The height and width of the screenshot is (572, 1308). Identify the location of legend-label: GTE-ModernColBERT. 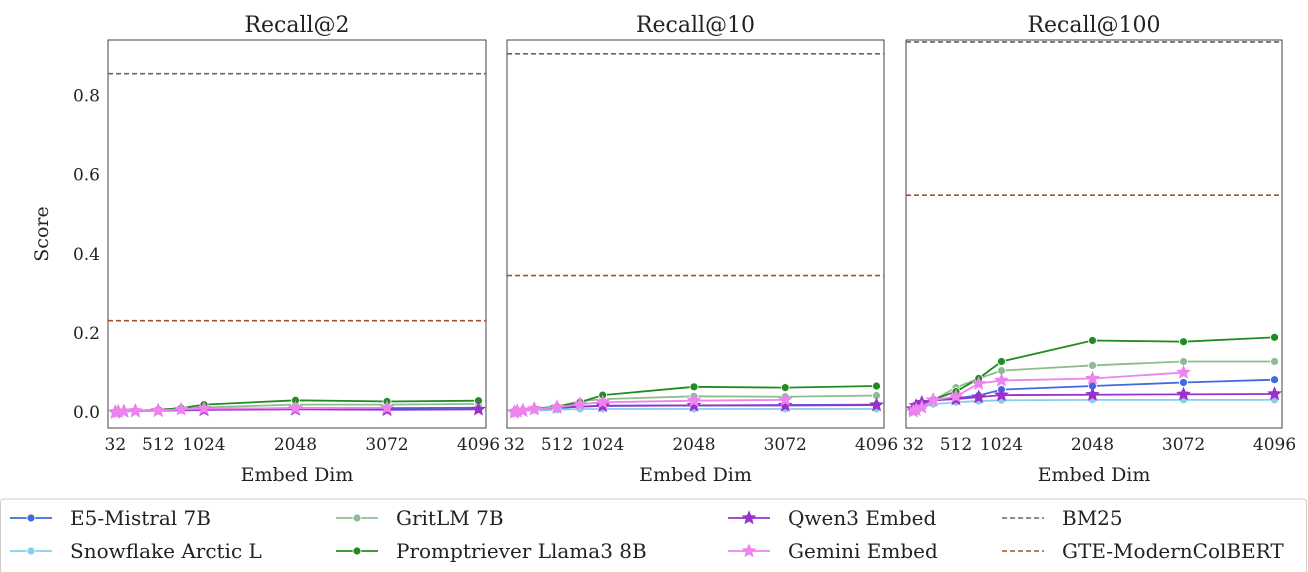
(1173, 551).